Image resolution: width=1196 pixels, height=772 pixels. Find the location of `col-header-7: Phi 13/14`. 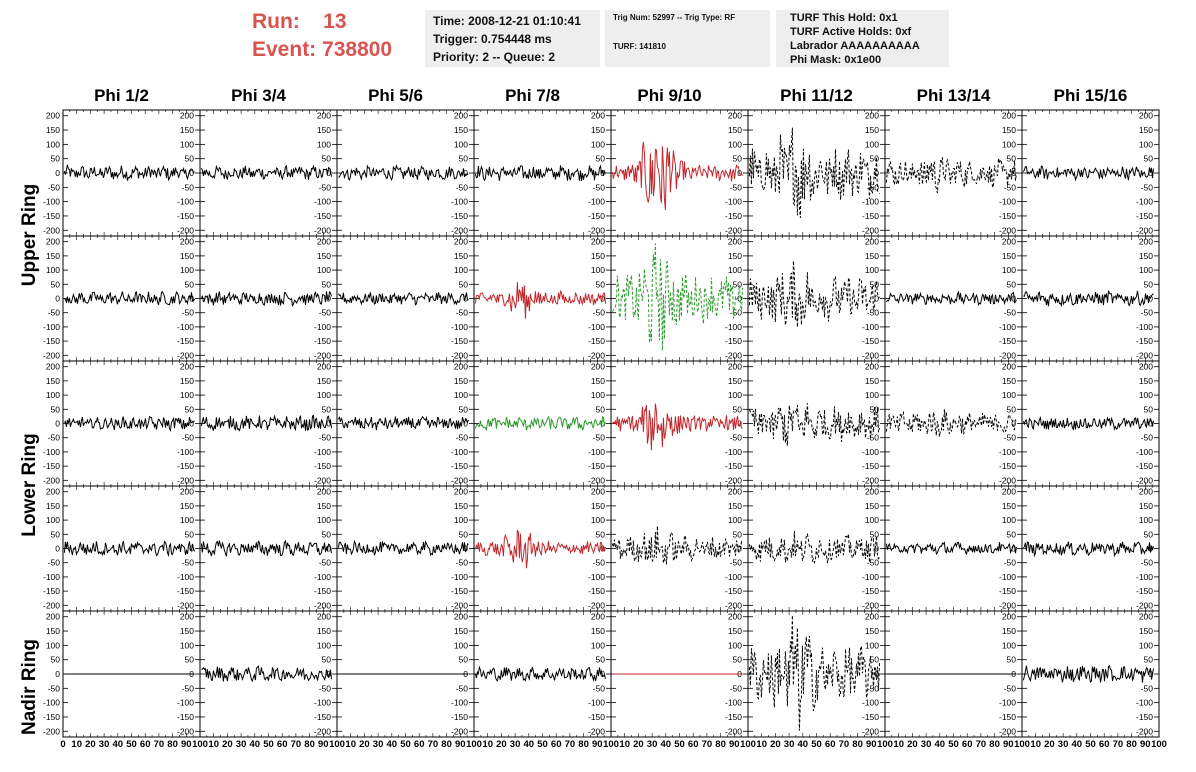

col-header-7: Phi 13/14 is located at coordinates (953, 95).